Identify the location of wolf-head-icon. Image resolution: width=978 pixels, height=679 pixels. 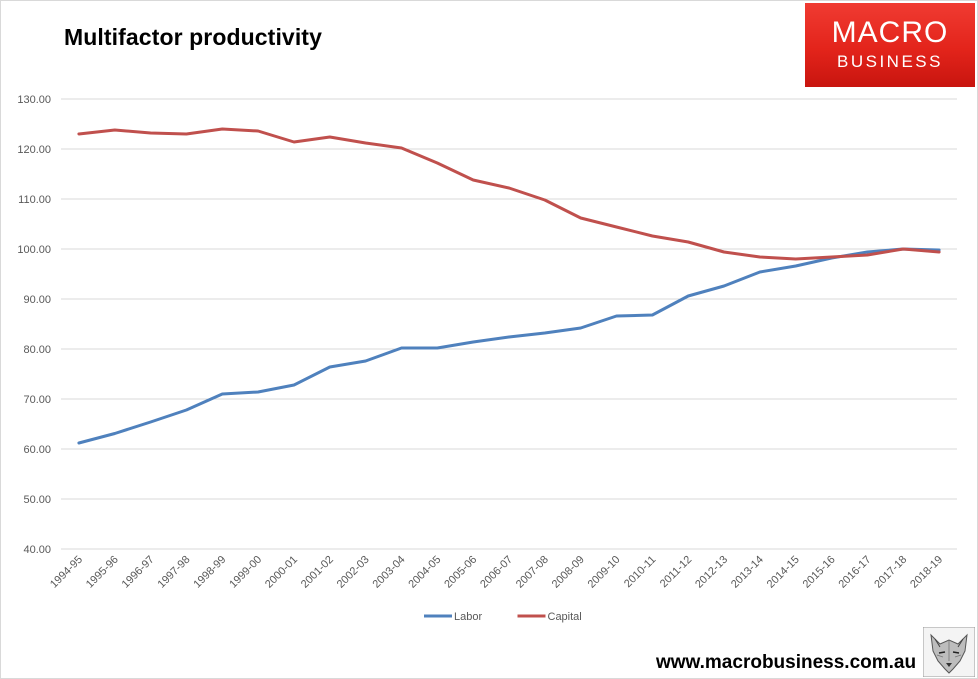
(949, 652).